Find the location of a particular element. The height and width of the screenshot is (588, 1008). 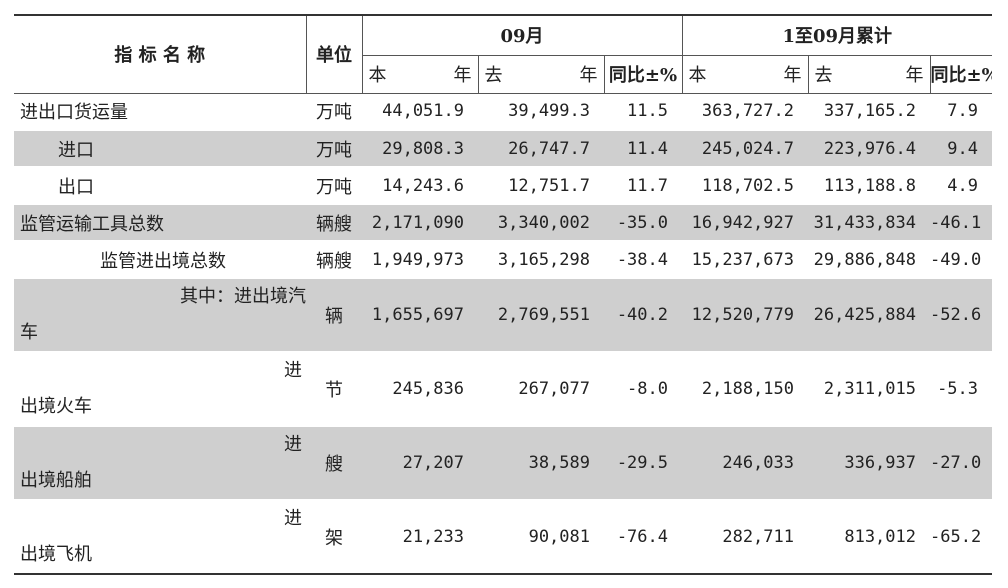

cell-month-last: 267,077 is located at coordinates (541, 389).